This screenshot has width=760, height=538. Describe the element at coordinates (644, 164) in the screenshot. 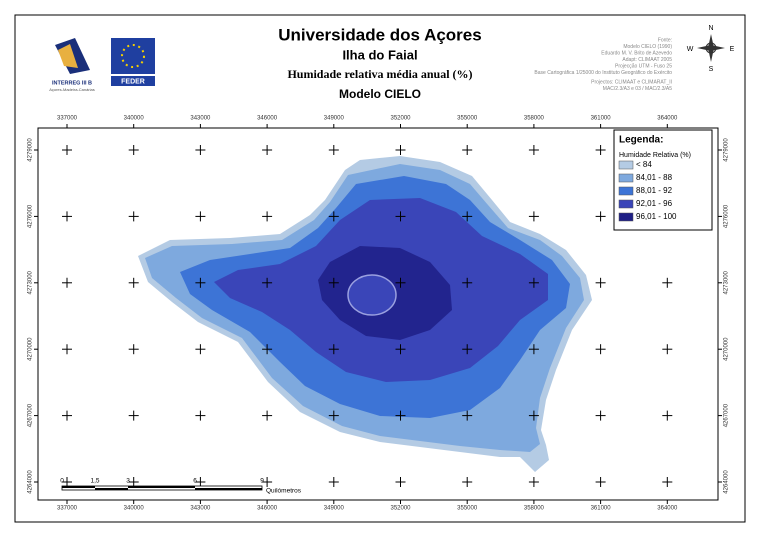

I see `legend-label: < 84` at that location.